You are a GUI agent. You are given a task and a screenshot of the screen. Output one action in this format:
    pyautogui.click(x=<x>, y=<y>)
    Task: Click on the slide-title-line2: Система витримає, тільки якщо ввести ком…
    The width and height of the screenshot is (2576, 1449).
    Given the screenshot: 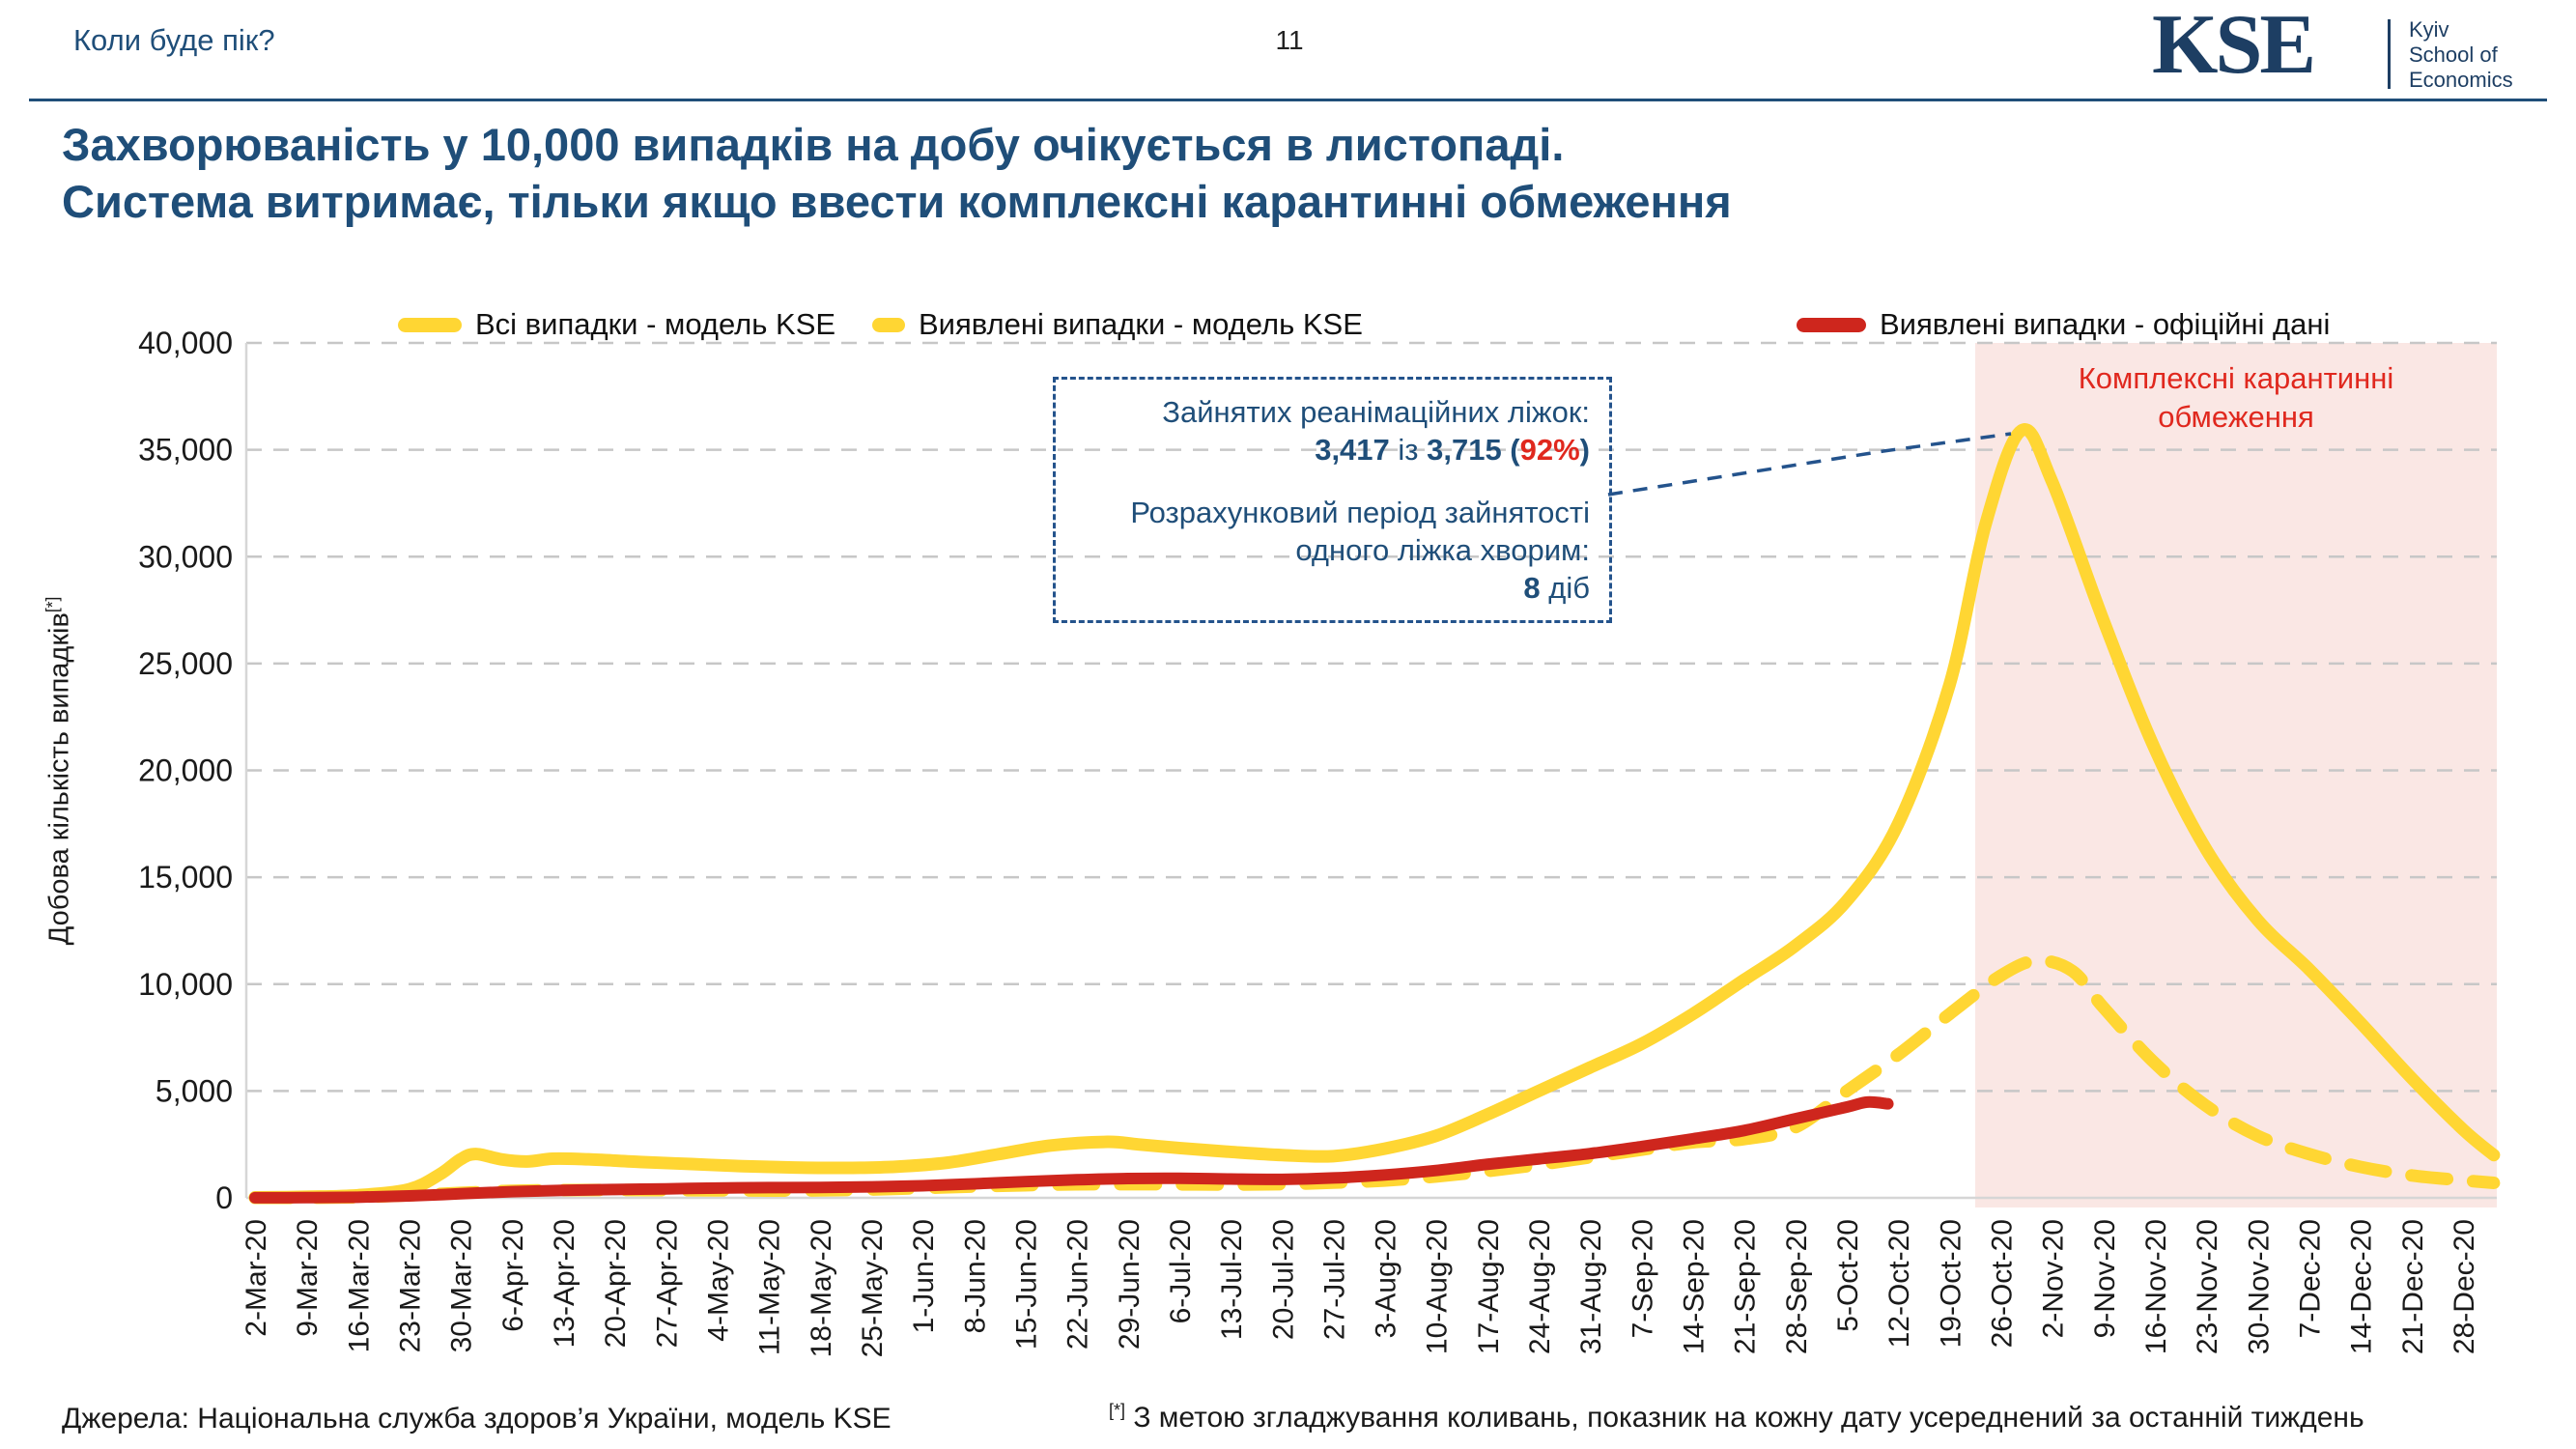 What is the action you would take?
    pyautogui.click(x=897, y=201)
    